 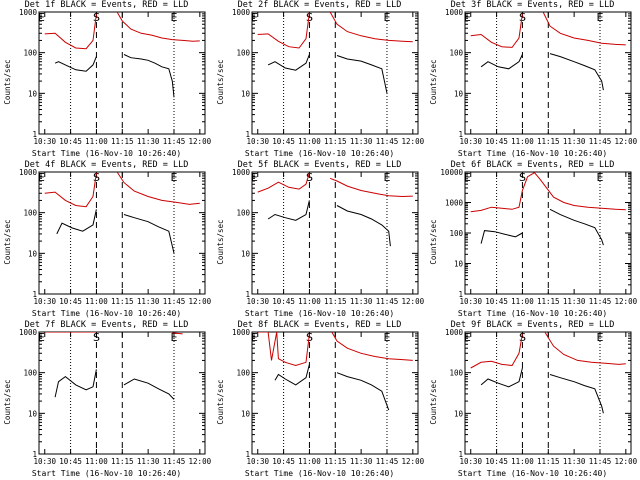 I want to click on chart-title: Det 1f BLACK = Events, RED = LLD, so click(x=106, y=5).